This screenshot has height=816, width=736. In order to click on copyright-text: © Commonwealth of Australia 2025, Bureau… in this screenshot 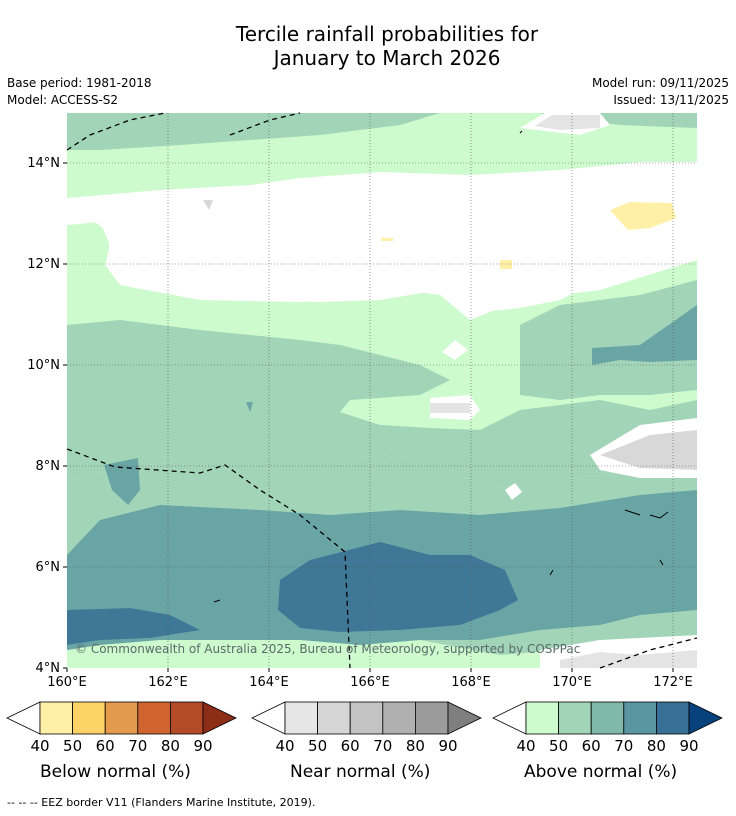, I will do `click(327, 649)`.